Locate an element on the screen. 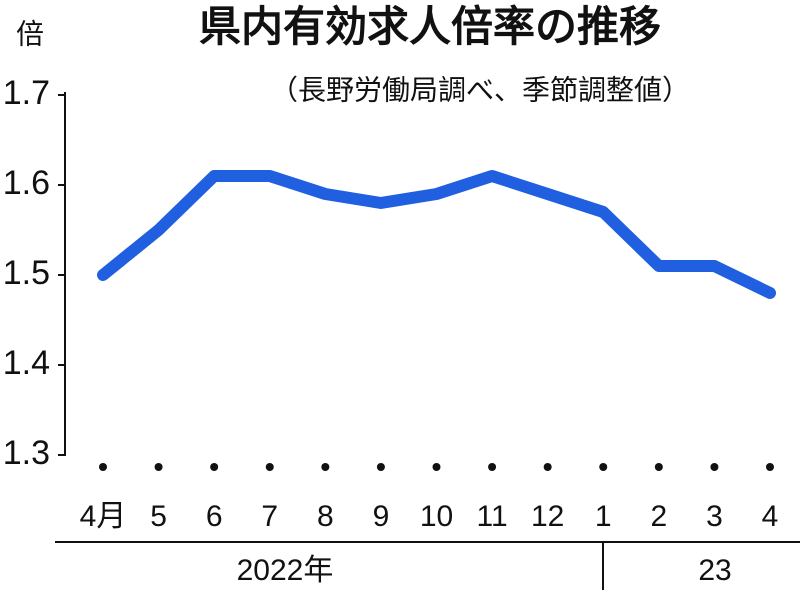  x-tick-label: 9 is located at coordinates (381, 516).